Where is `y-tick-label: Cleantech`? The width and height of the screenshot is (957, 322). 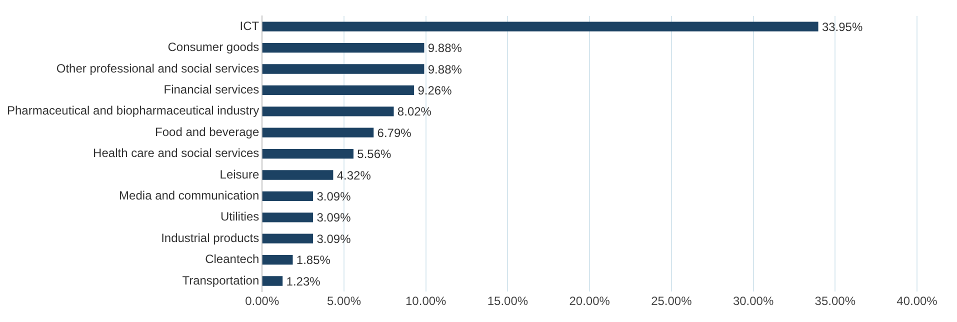
y-tick-label: Cleantech is located at coordinates (232, 259).